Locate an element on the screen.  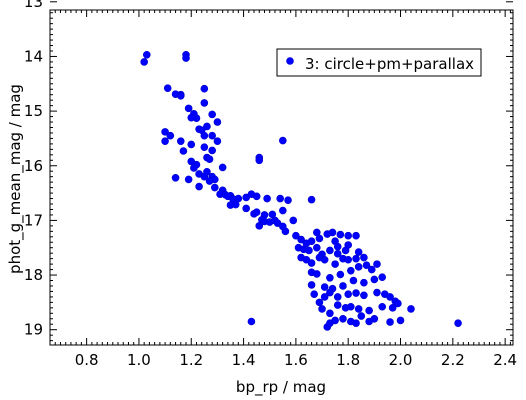
y-tick-label: 18 is located at coordinates (33, 275).